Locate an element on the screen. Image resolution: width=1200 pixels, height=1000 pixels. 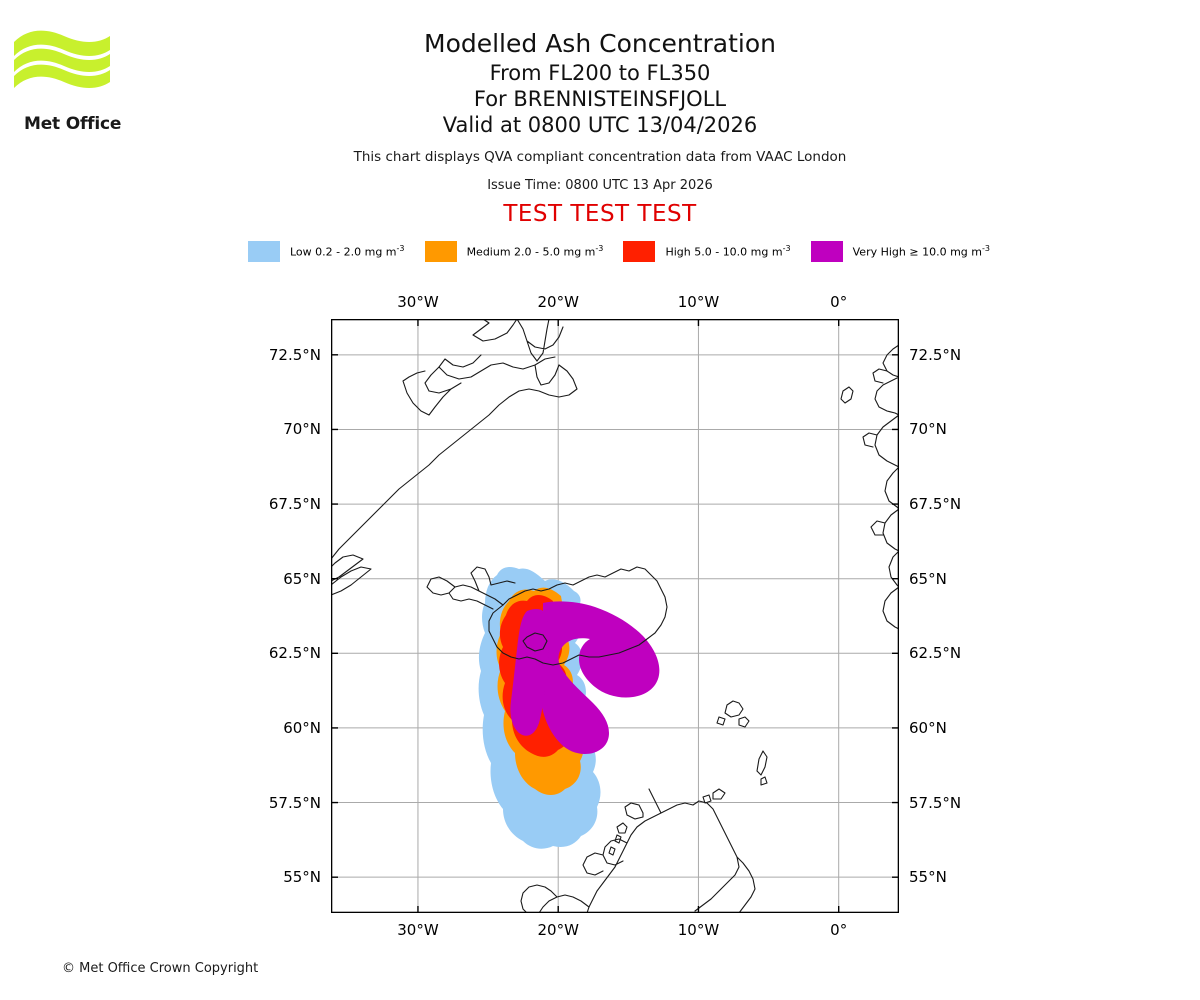
met-office-logo-text: Met Office is located at coordinates (73, 124).